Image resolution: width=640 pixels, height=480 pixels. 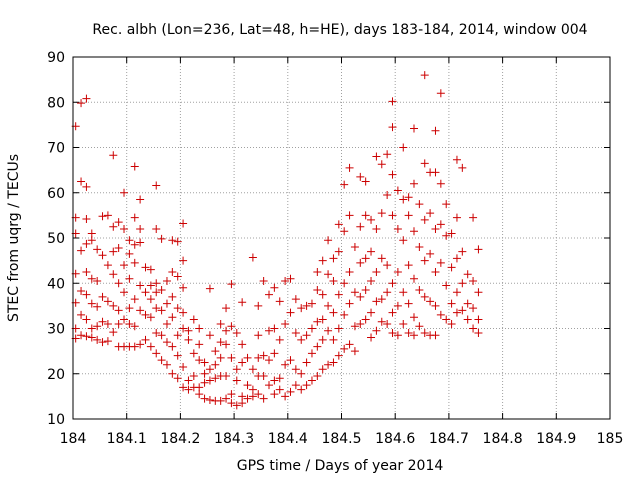 I want to click on y-axis-label: STEC from uqrg / TECUs, so click(x=14, y=238).